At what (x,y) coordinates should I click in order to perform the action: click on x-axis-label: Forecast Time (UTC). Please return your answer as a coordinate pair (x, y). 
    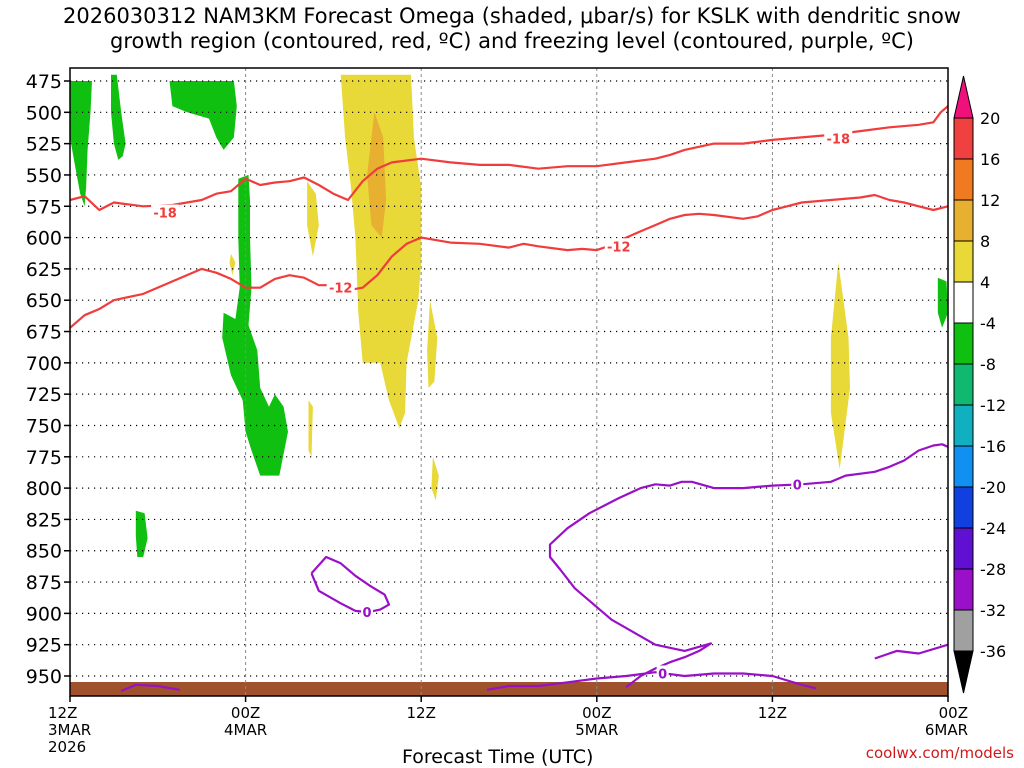
    Looking at the image, I should click on (498, 757).